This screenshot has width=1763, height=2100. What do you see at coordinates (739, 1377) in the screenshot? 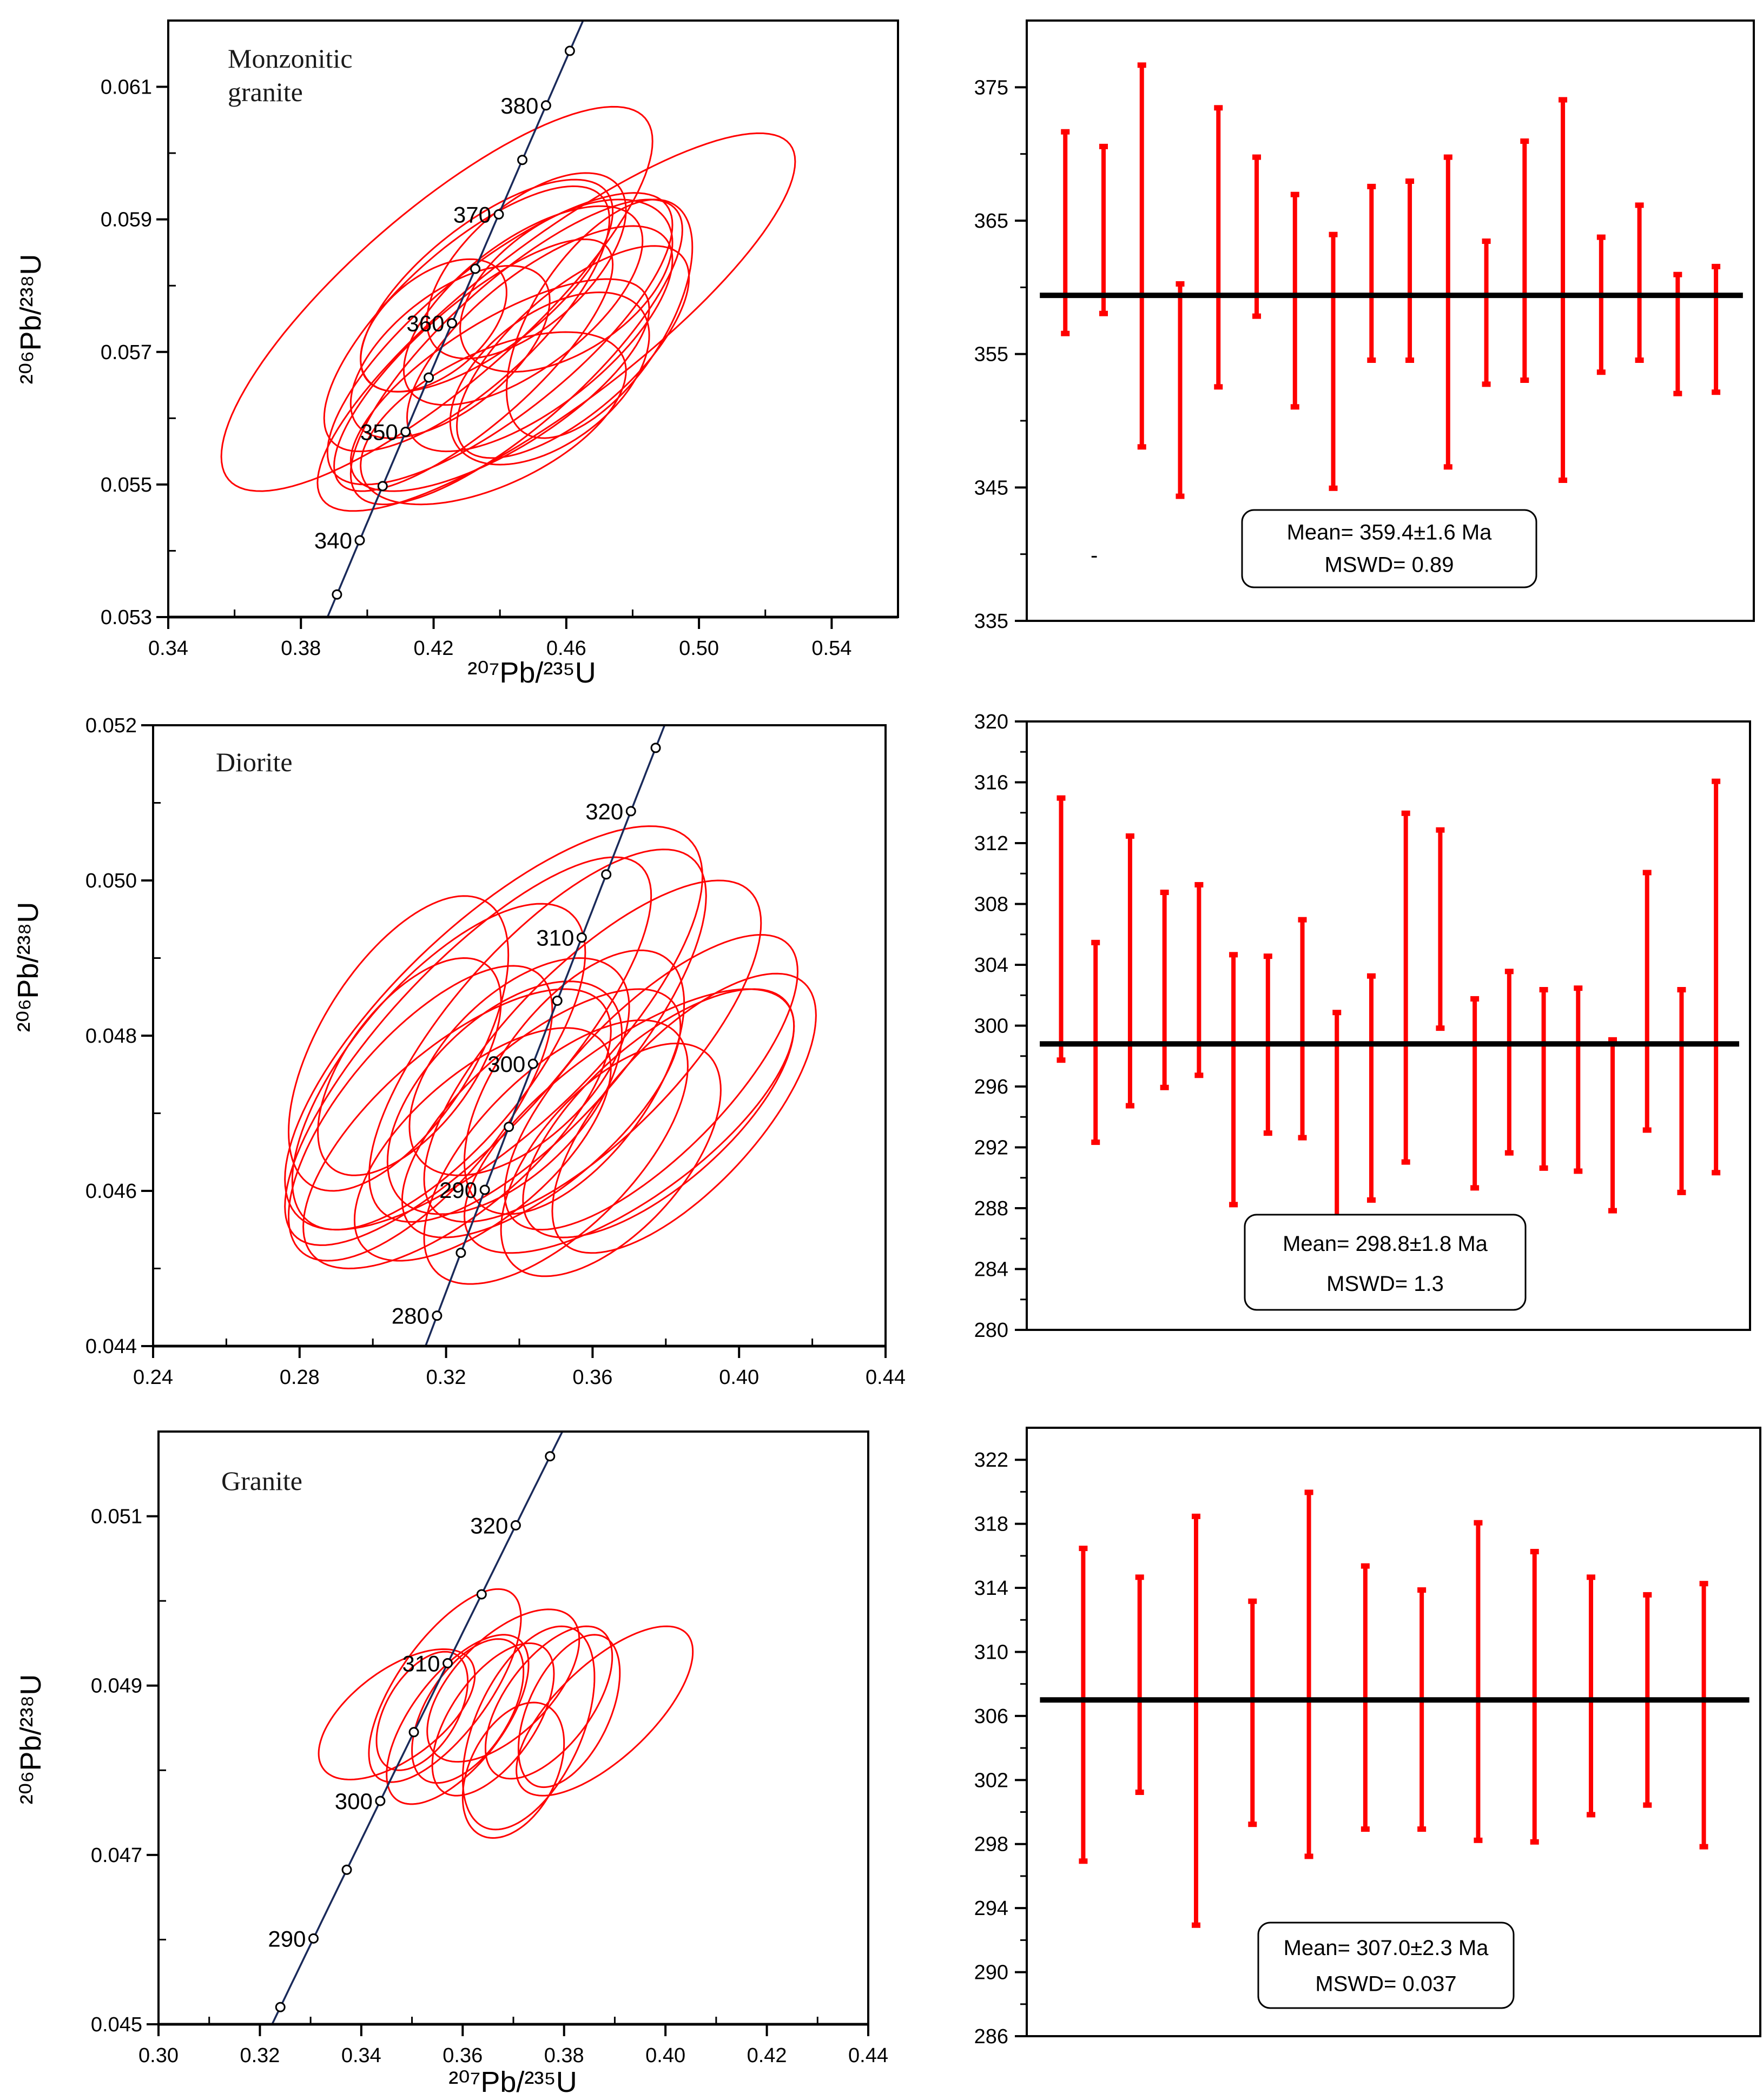
I see `x-tick-label: 0.40` at bounding box center [739, 1377].